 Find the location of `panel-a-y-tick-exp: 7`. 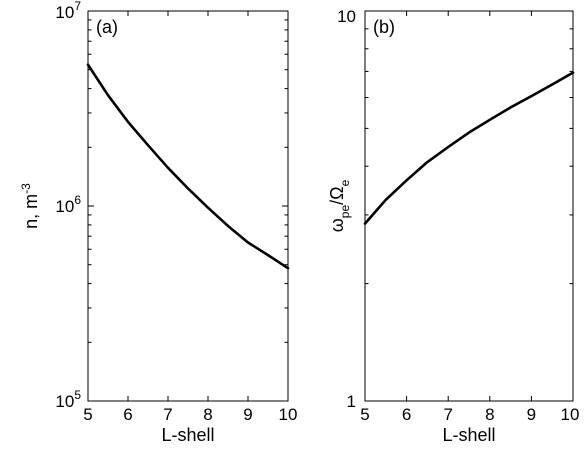

panel-a-y-tick-exp: 7 is located at coordinates (77, 6).